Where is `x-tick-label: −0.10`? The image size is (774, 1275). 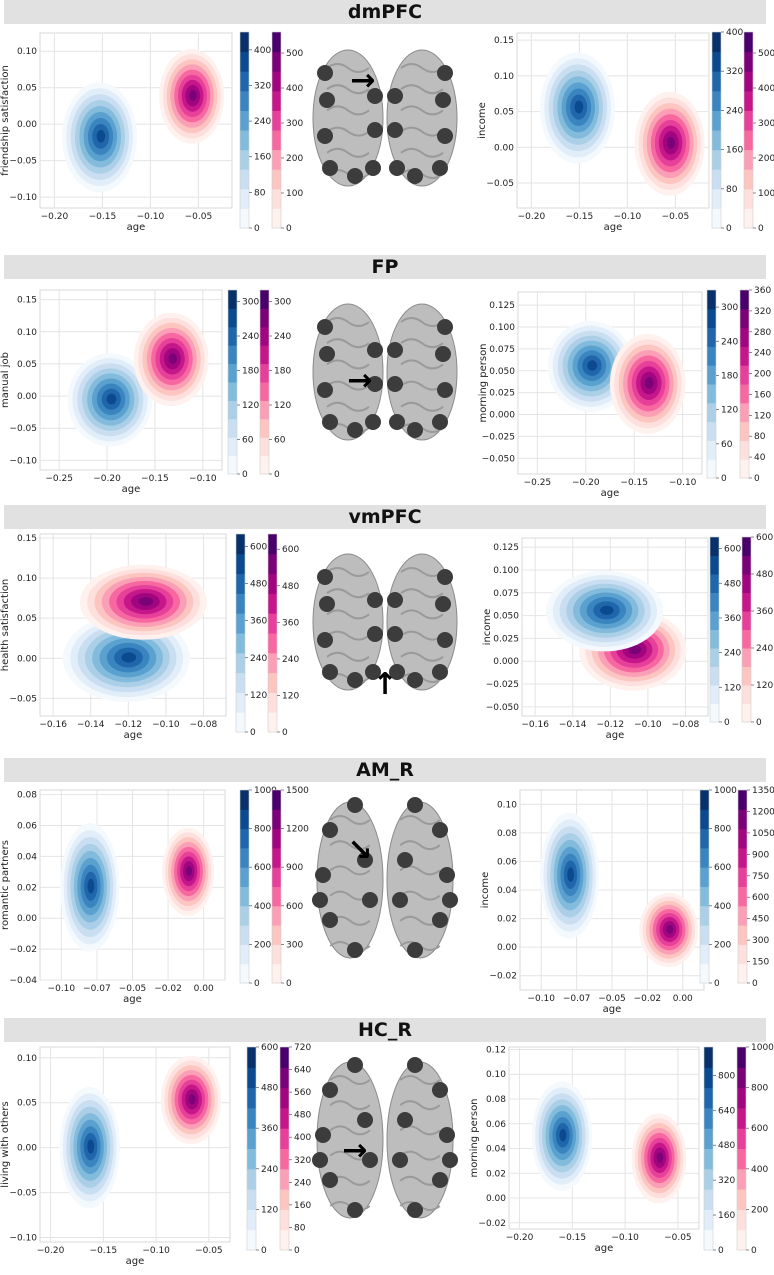 x-tick-label: −0.10 is located at coordinates (628, 217).